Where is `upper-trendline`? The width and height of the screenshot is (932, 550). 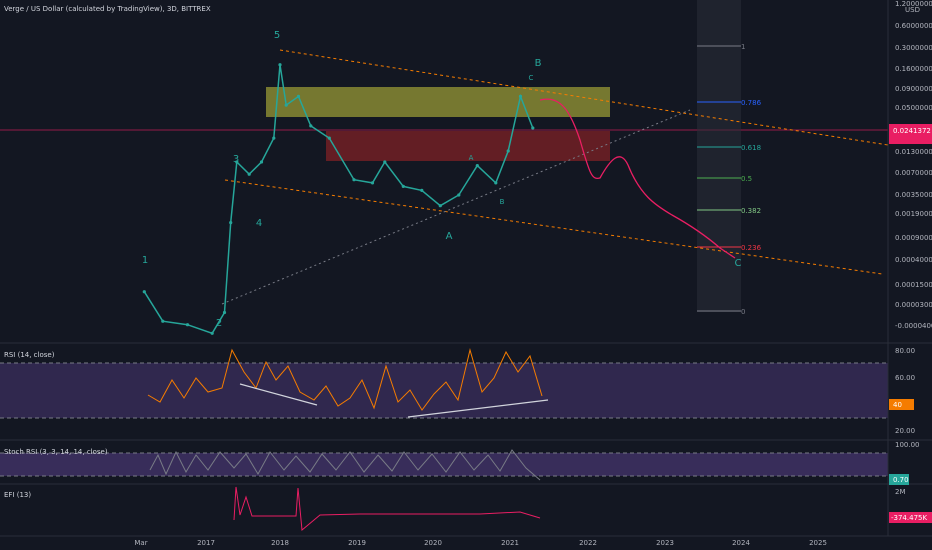 upper-trendline is located at coordinates (584, 97).